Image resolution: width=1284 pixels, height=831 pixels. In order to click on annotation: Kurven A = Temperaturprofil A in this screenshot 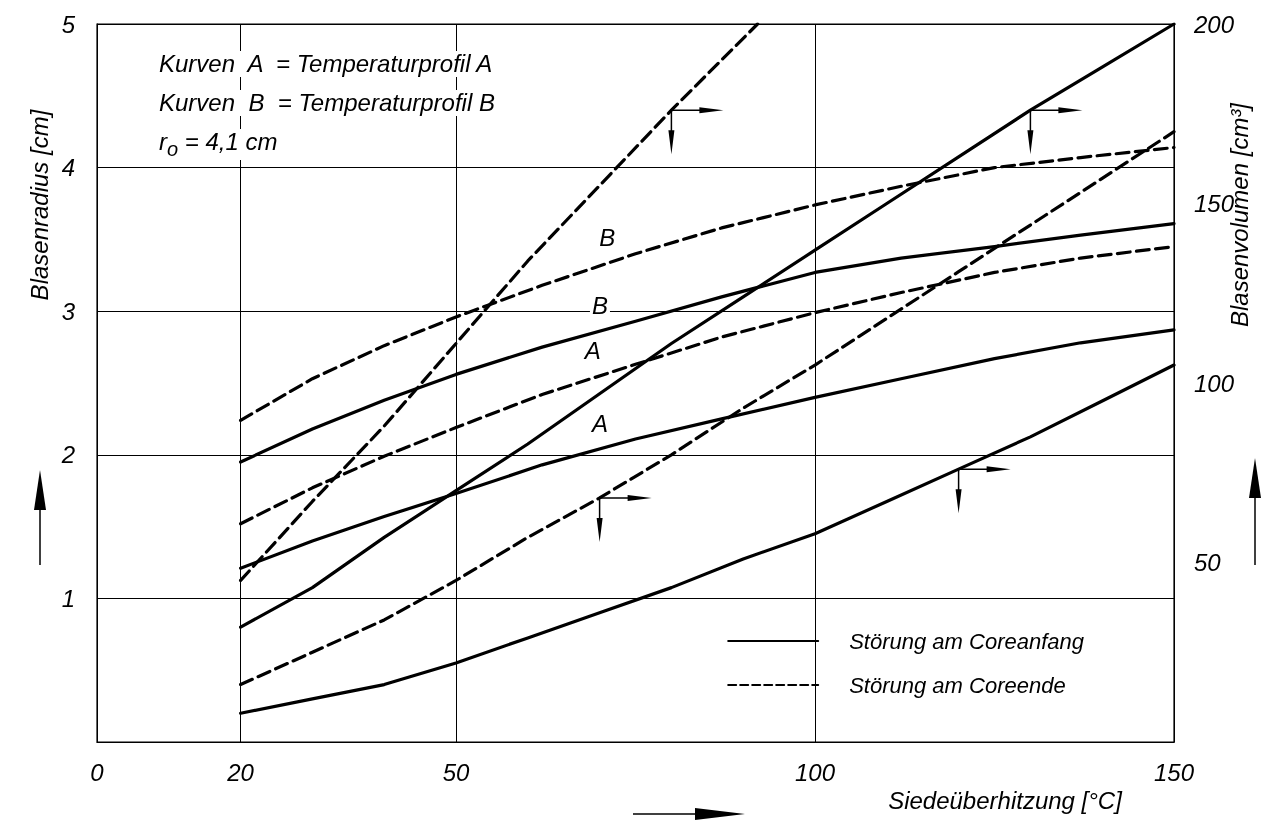, I will do `click(326, 63)`.